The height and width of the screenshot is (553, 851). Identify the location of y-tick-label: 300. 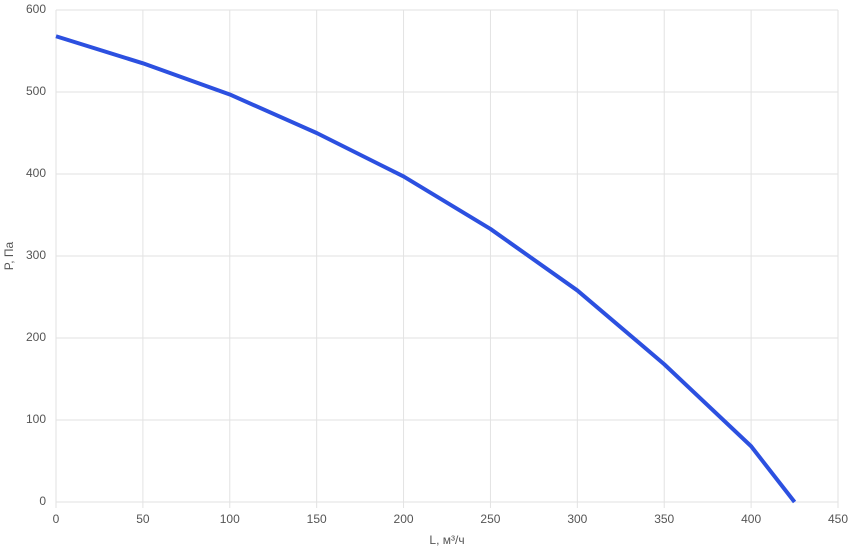
(36, 255).